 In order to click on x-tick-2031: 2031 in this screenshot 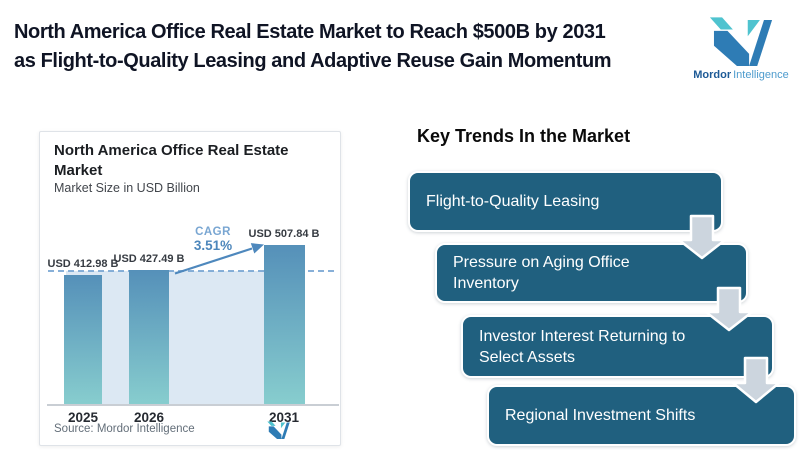, I will do `click(284, 417)`.